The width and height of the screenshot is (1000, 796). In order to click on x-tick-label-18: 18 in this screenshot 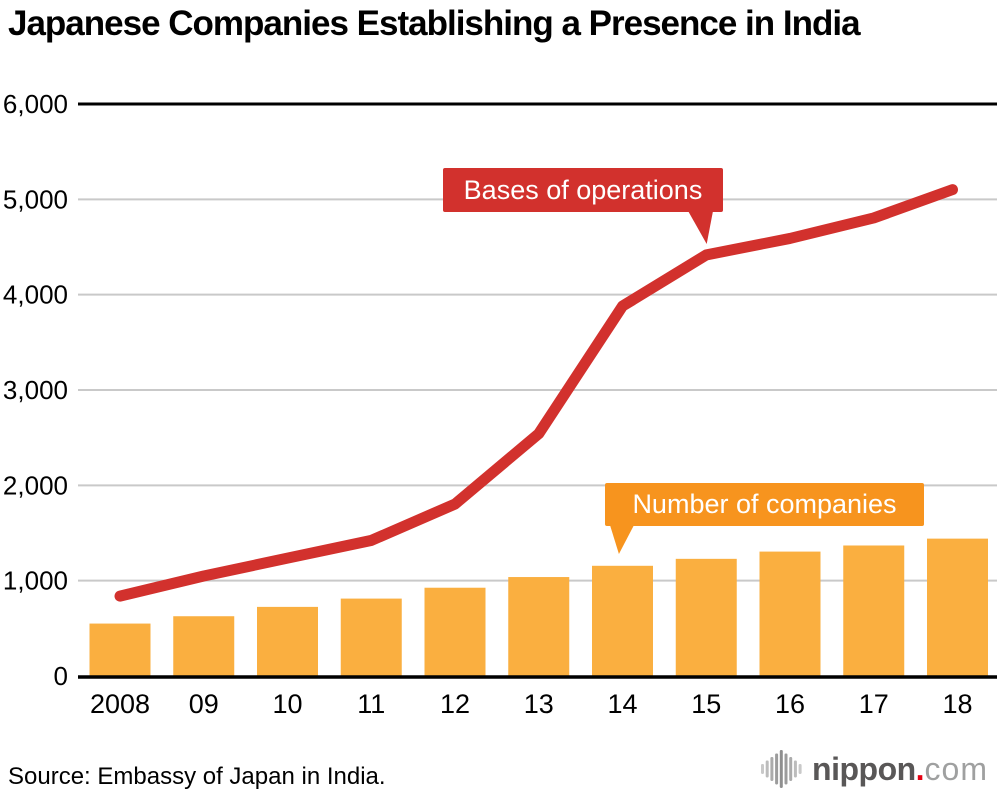, I will do `click(957, 704)`.